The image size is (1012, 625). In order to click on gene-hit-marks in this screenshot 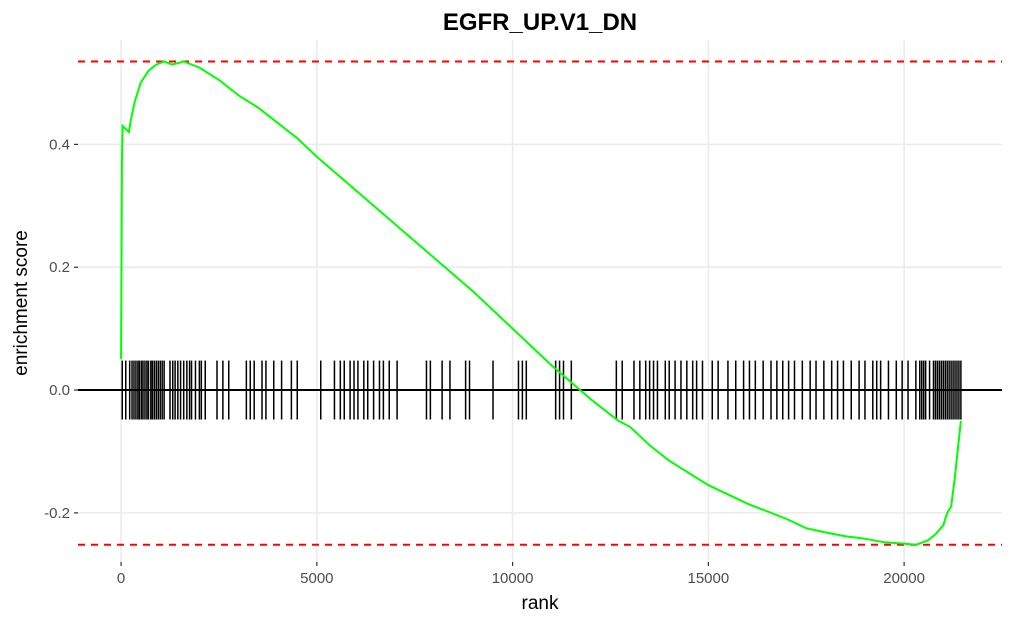, I will do `click(541, 390)`.